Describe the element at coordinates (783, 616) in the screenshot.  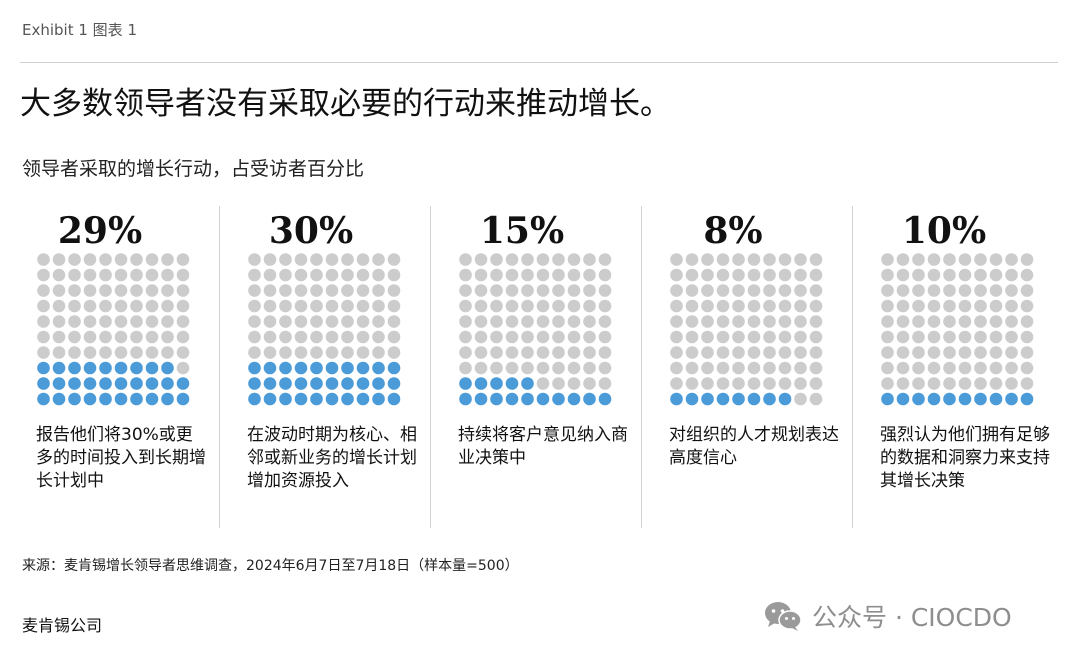
I see `wechat-icon` at that location.